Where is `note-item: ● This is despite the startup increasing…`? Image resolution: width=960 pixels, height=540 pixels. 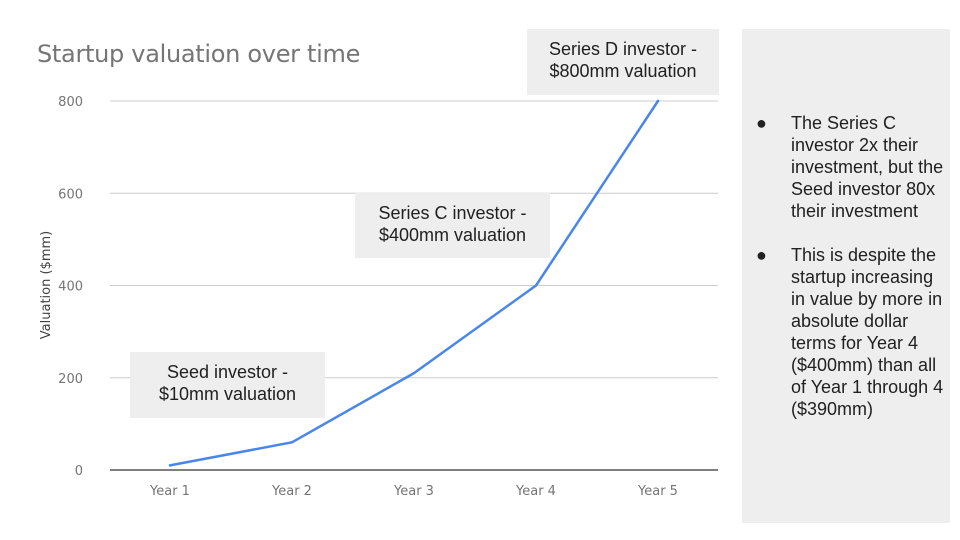
note-item: ● This is despite the startup increasing… is located at coordinates (852, 332).